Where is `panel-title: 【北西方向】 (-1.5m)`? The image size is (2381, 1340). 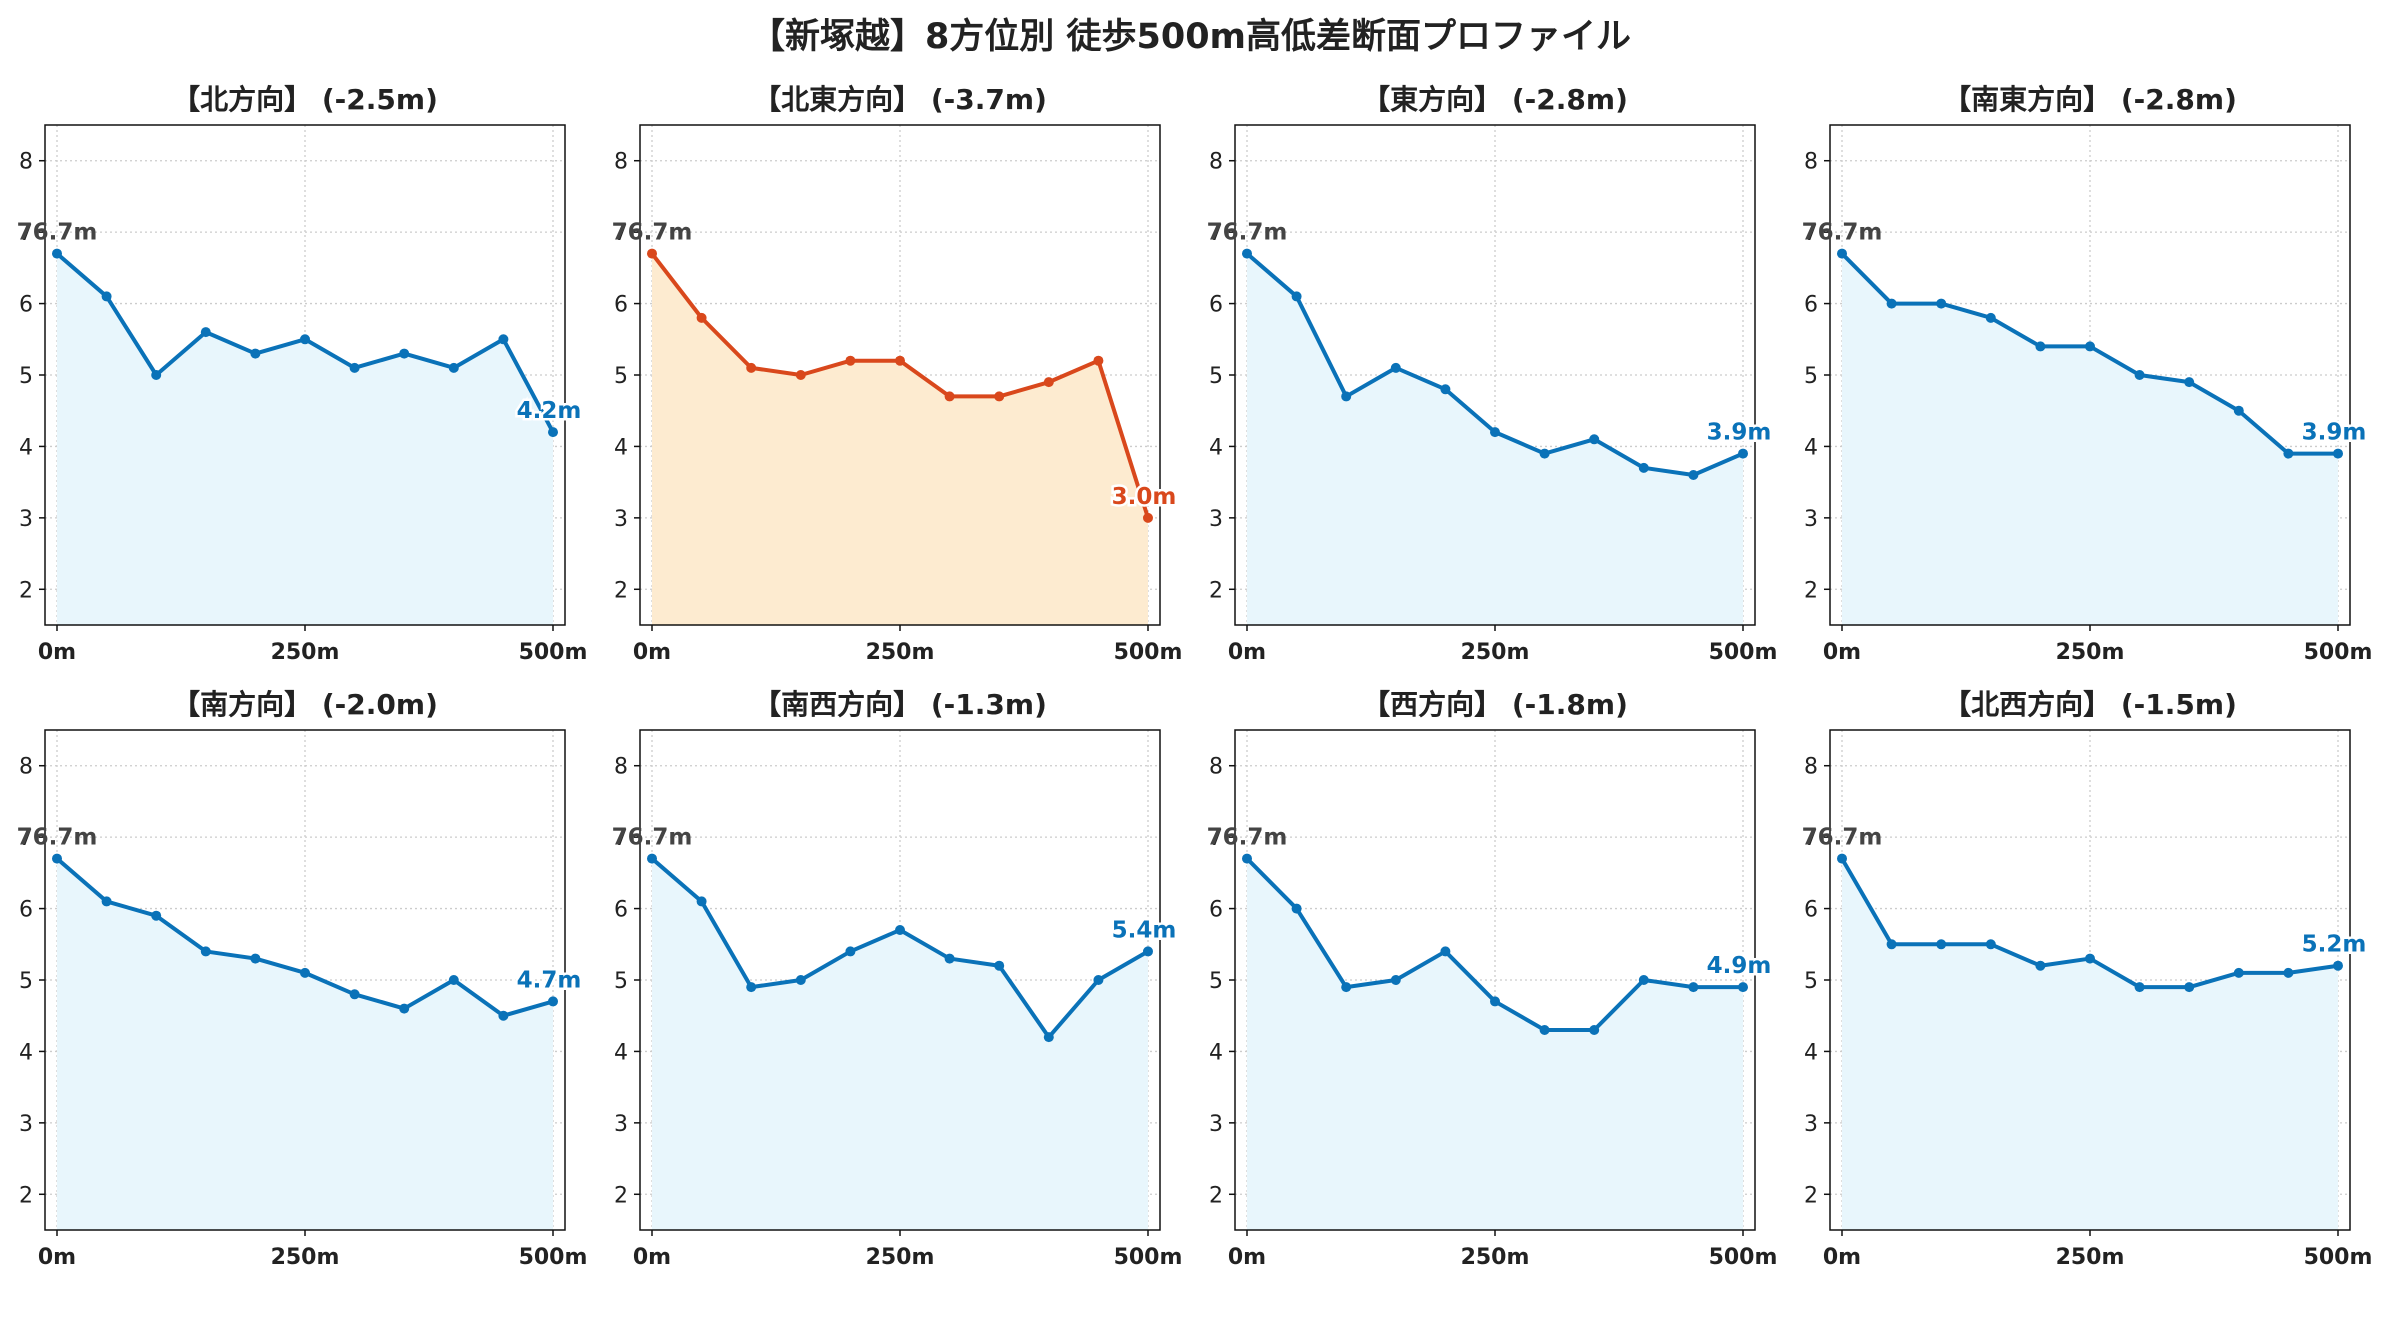 panel-title: 【北西方向】 (-1.5m) is located at coordinates (2090, 704).